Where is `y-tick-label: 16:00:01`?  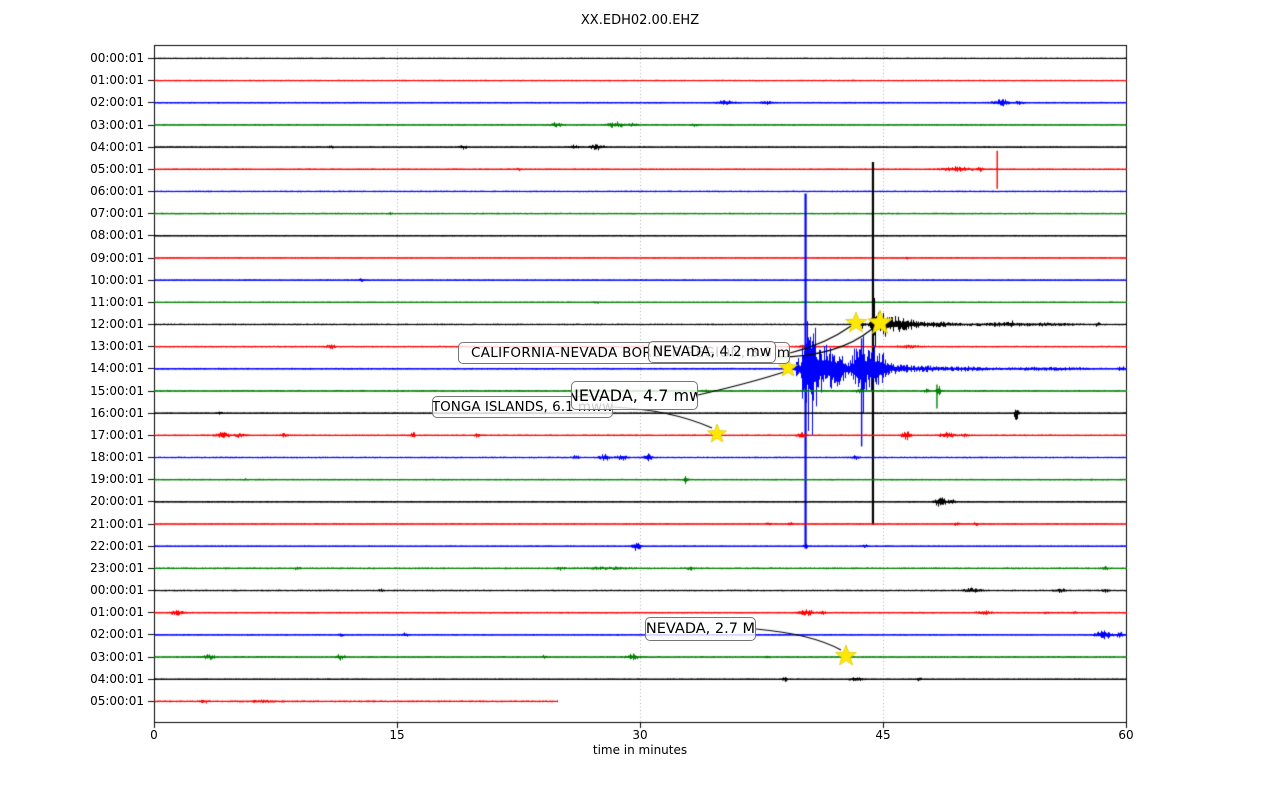 y-tick-label: 16:00:01 is located at coordinates (117, 412).